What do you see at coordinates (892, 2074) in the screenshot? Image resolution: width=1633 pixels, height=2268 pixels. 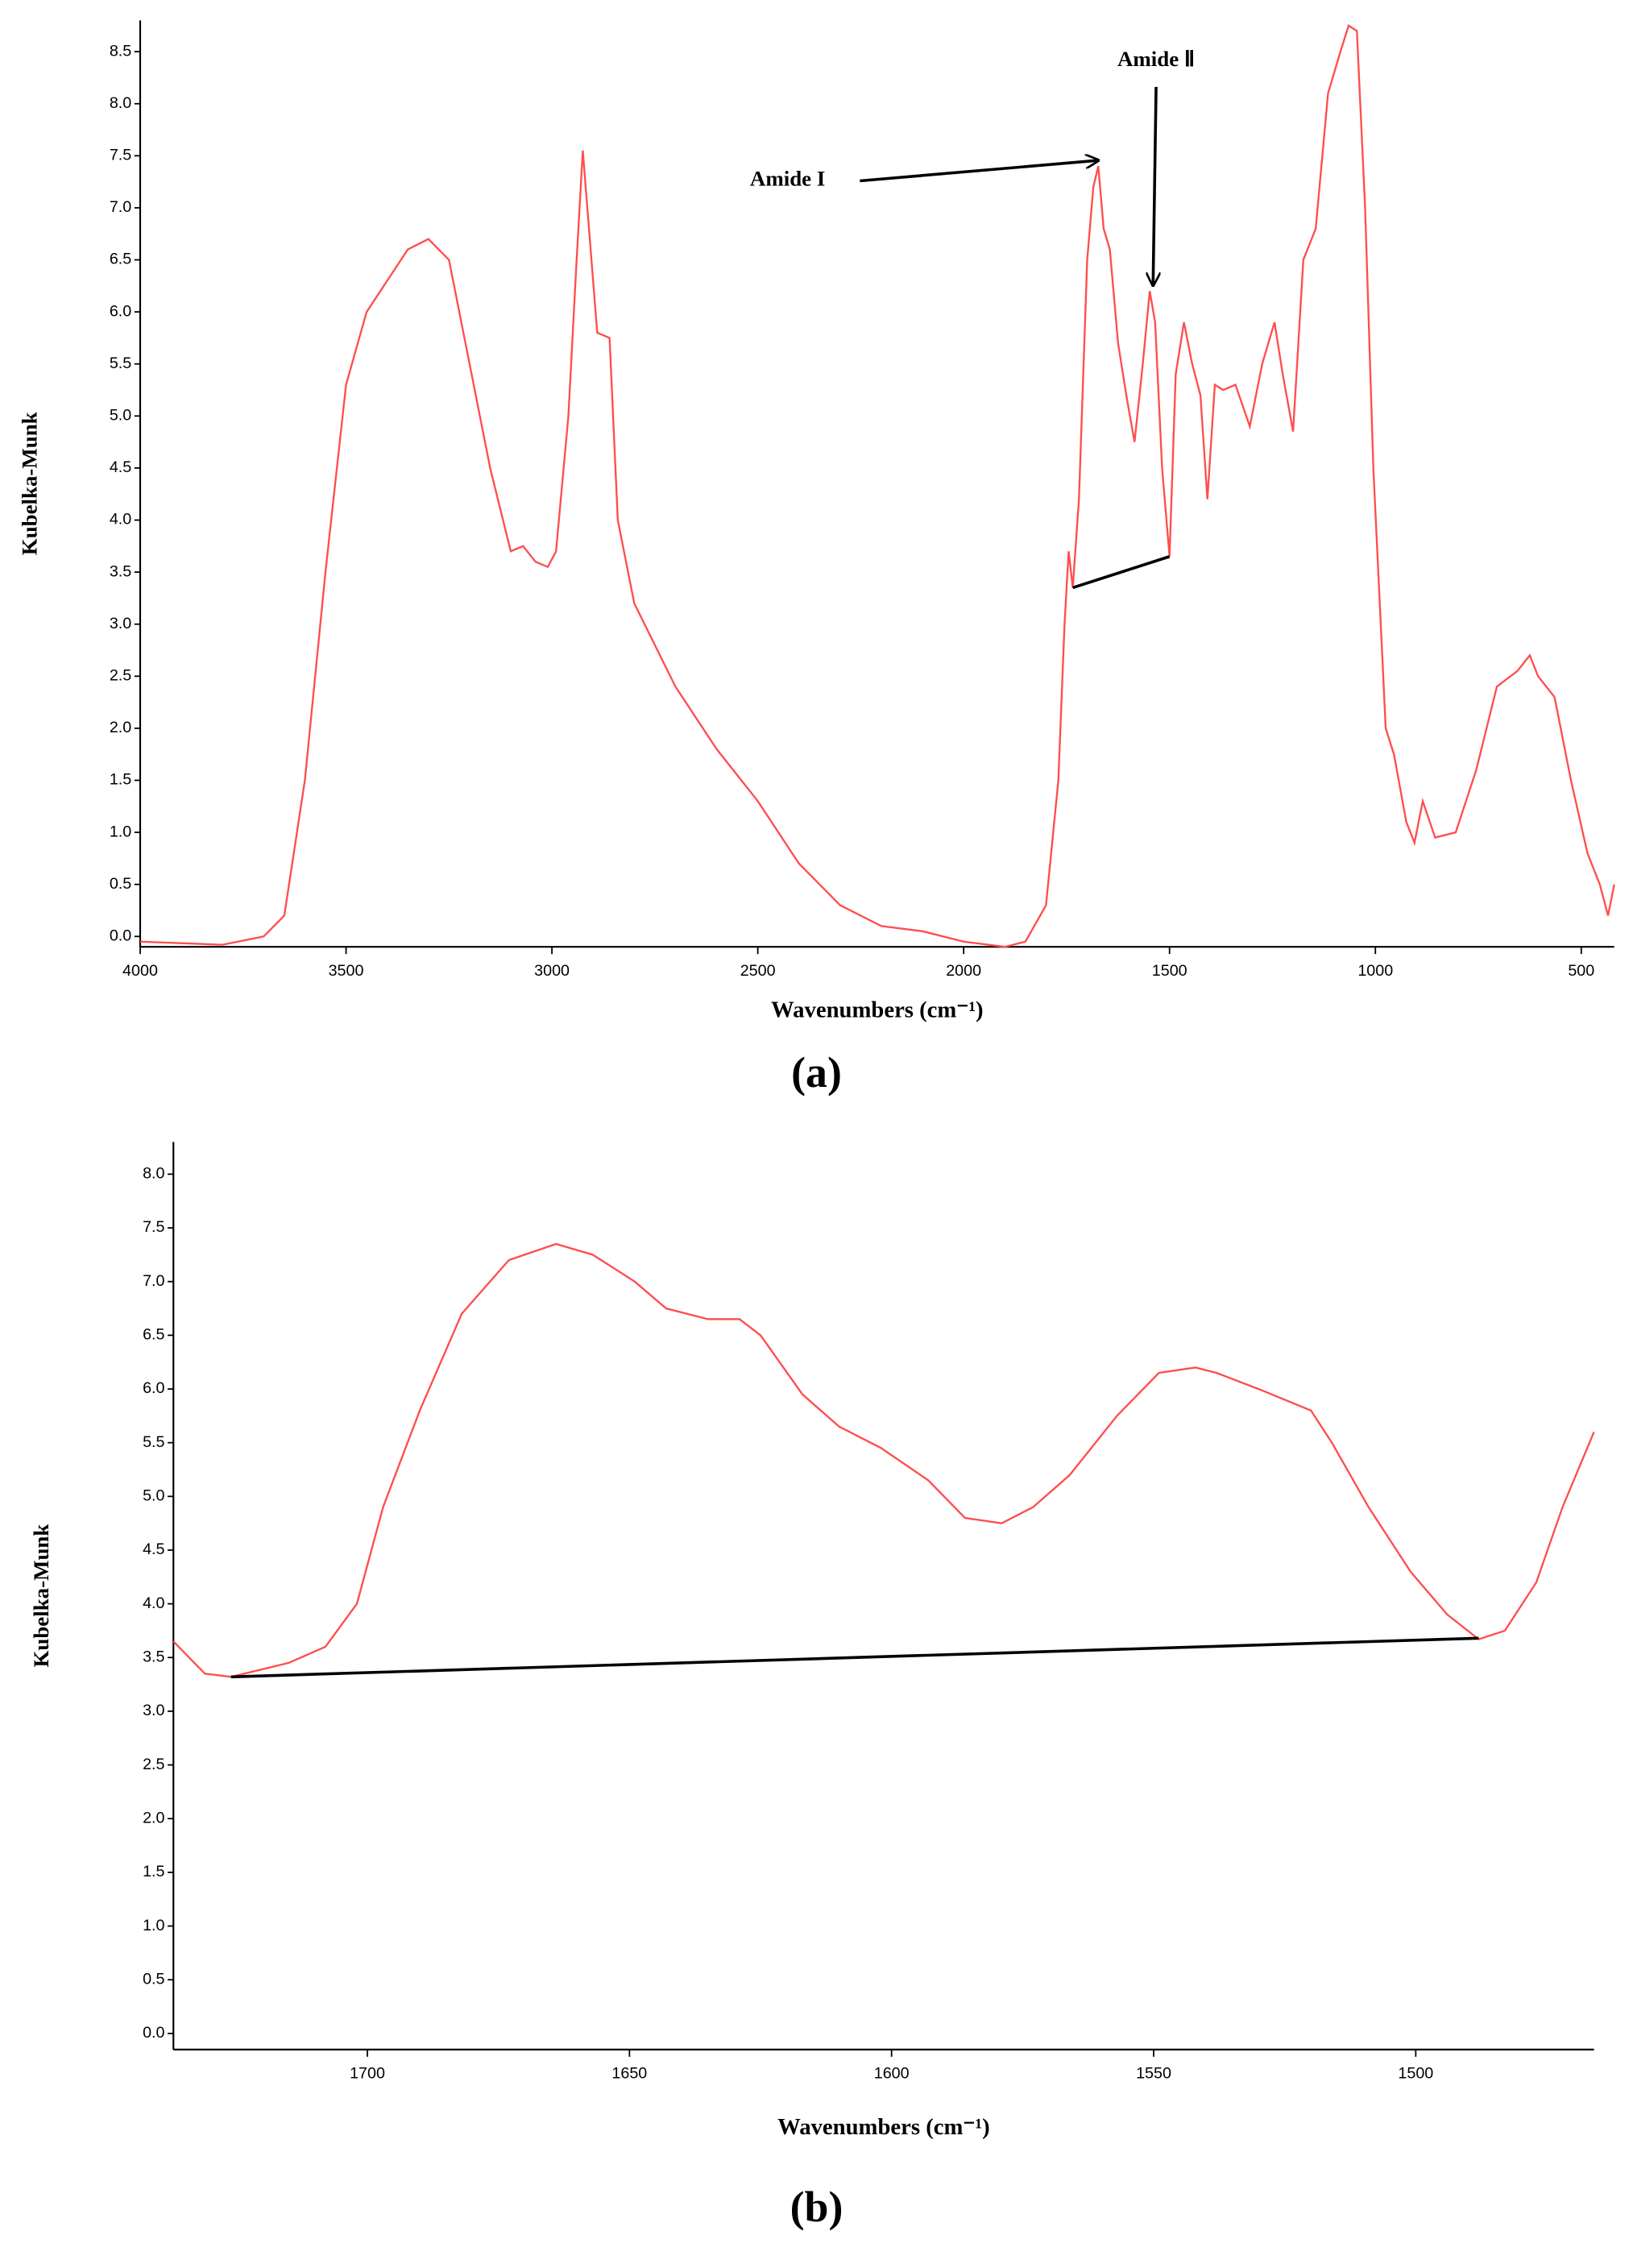 I see `x-tick-label: 1600` at bounding box center [892, 2074].